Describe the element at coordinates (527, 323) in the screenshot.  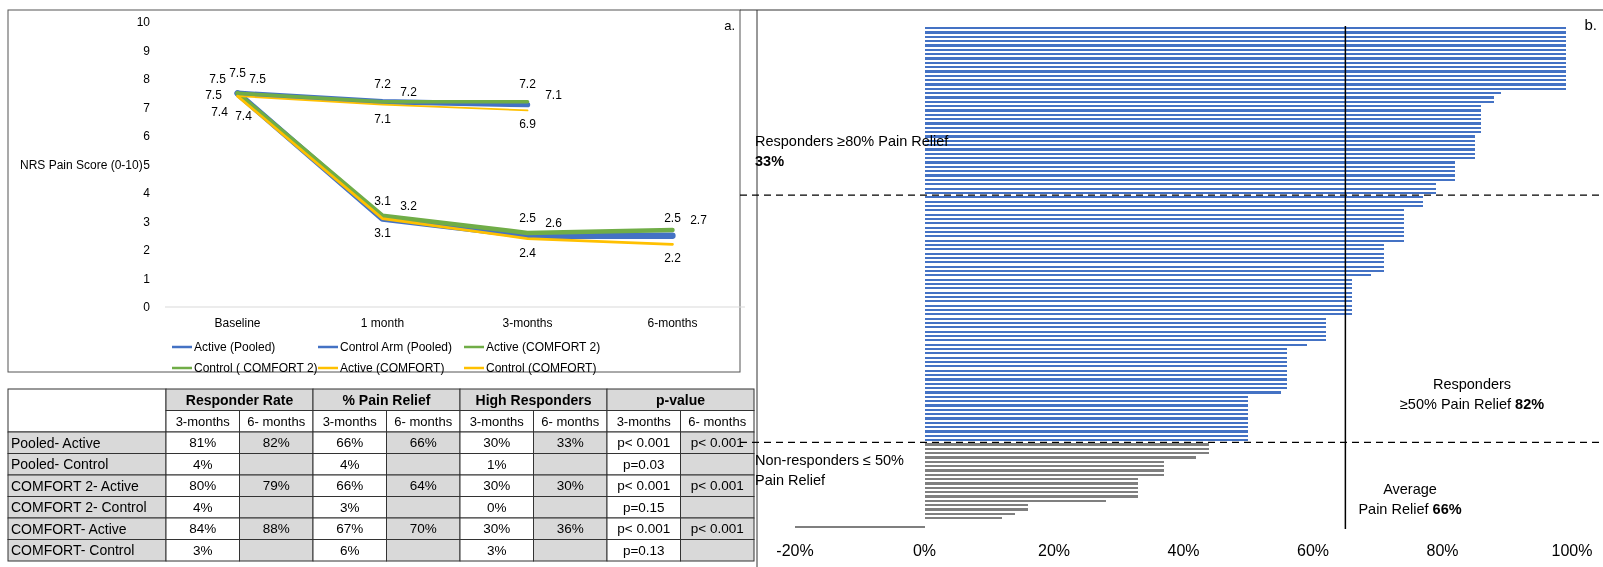
I see `x-tick-label: 3-months` at that location.